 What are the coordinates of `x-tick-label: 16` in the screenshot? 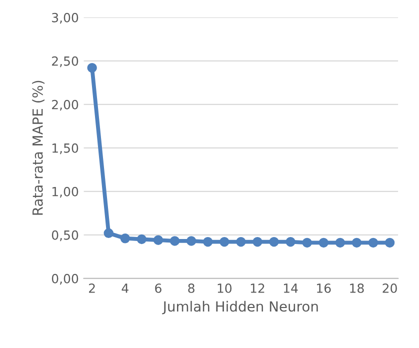 It's located at (324, 288).